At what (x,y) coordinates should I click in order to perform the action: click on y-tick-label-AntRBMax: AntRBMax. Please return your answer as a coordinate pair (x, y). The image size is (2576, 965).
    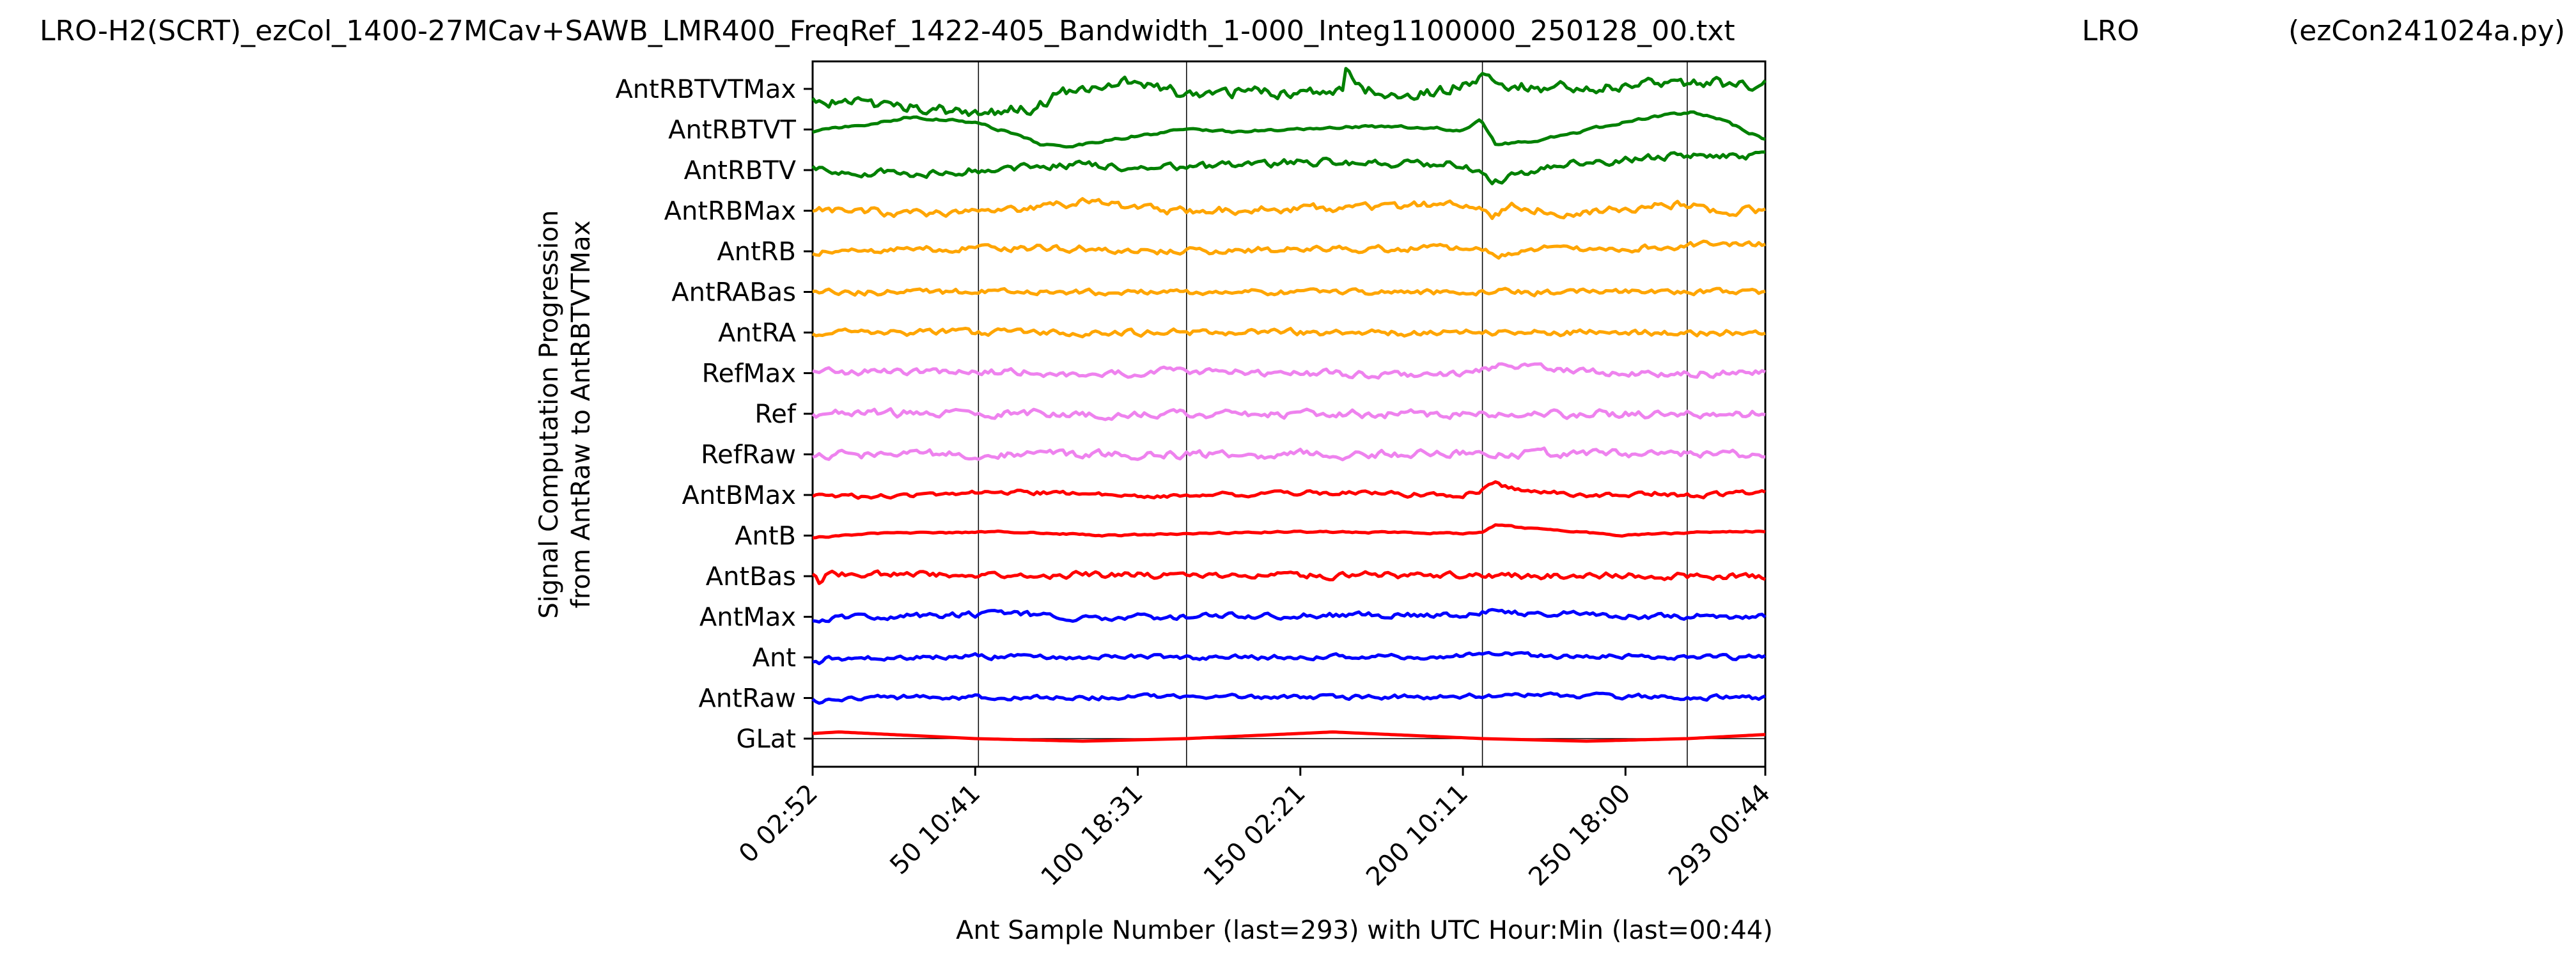
    Looking at the image, I should click on (730, 211).